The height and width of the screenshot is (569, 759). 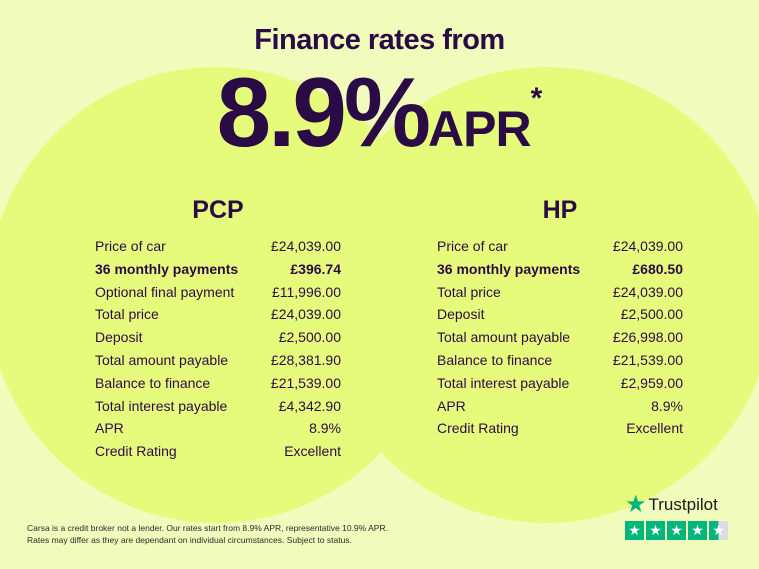 I want to click on row-value: £680.50, so click(x=657, y=268).